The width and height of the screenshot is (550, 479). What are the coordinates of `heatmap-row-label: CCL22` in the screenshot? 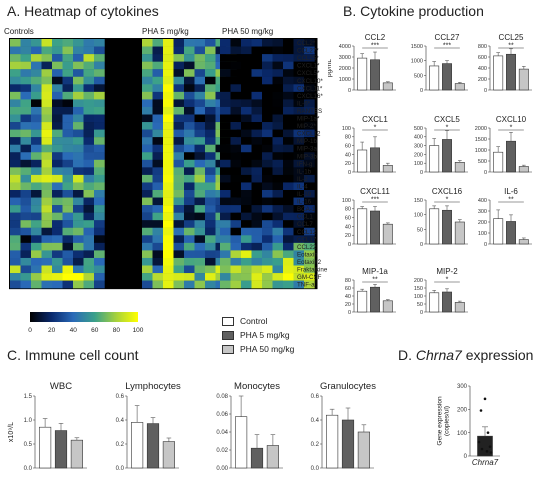 It's located at (307, 247).